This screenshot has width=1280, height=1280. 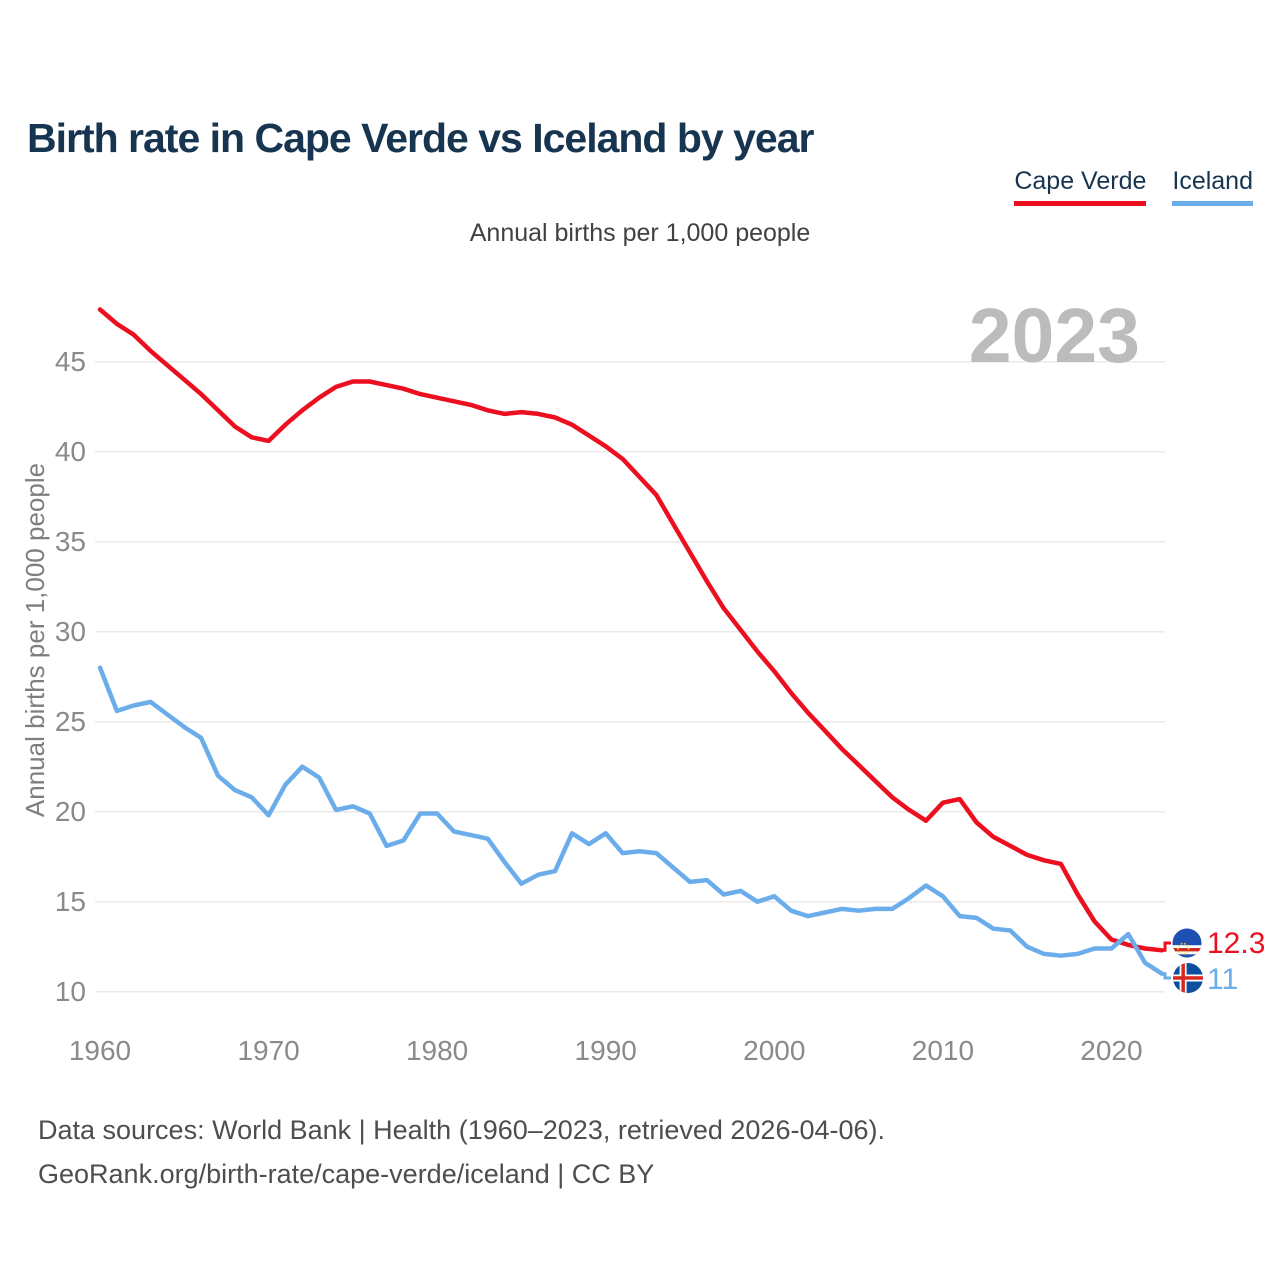 I want to click on y-tick-label: 15, so click(x=70, y=901).